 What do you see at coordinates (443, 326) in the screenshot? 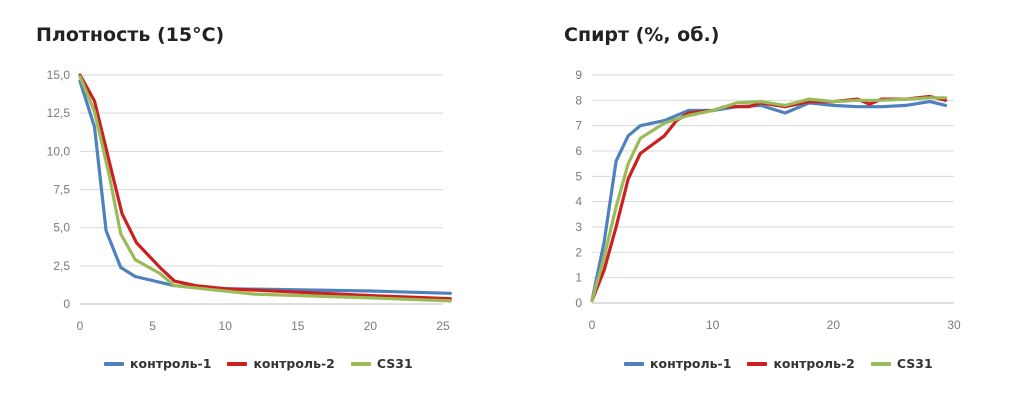
I see `x-tick-label: 25` at bounding box center [443, 326].